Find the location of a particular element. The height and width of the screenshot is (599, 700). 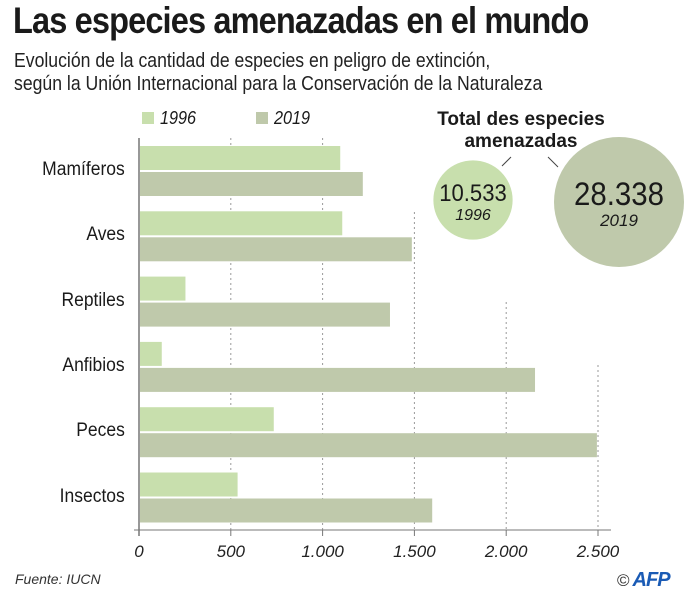

copyright-icon: © is located at coordinates (623, 580).